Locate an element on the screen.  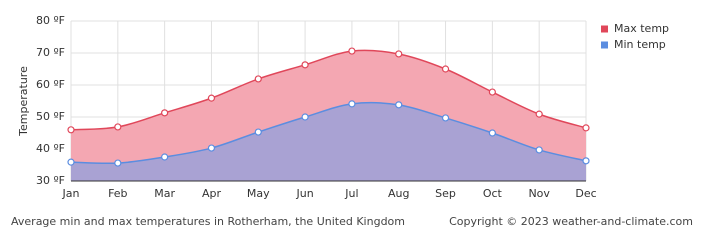
legend-label: Min temp is located at coordinates (640, 44).